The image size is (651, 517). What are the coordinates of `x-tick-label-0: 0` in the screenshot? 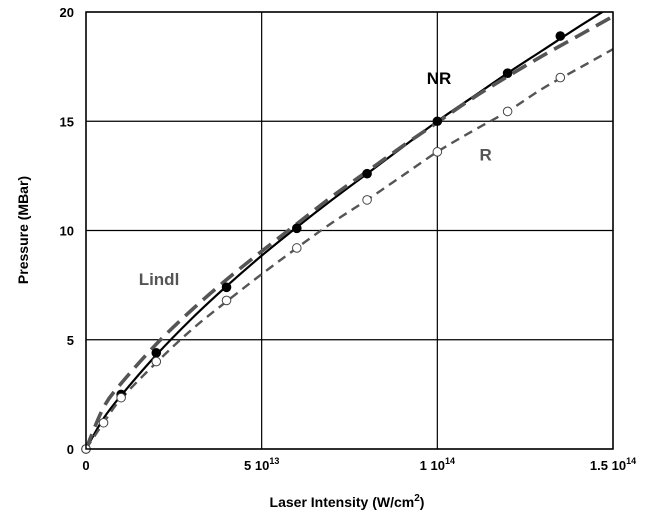 It's located at (85, 465).